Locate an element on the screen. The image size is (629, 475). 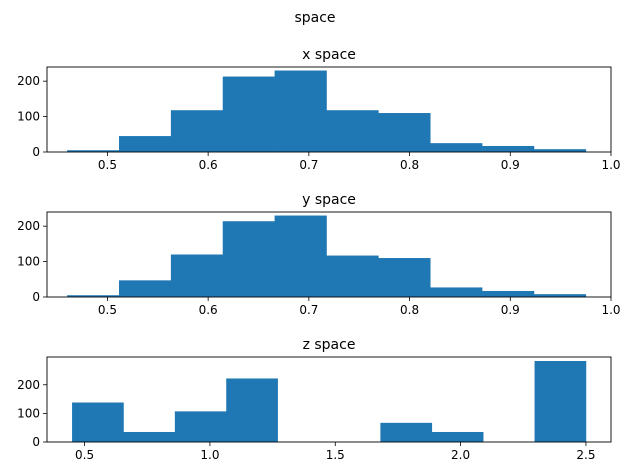
y-space-xtick-label: 0.6 is located at coordinates (208, 310).